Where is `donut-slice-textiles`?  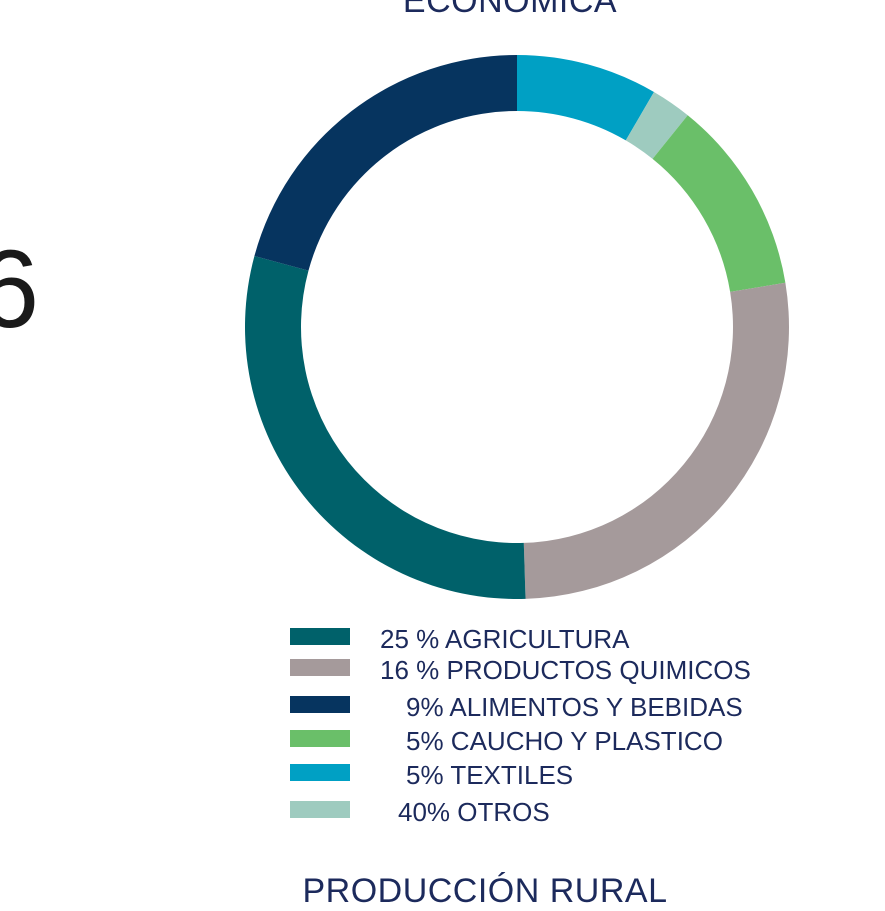
donut-slice-textiles is located at coordinates (585, 98).